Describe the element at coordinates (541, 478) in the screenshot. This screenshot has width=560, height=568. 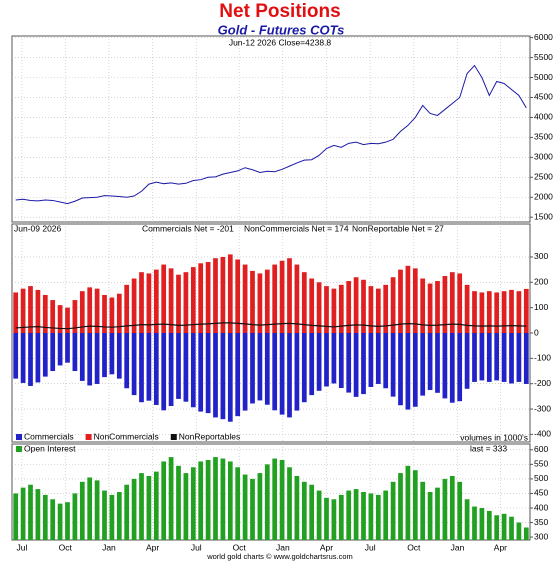
I see `y-tick-label: 500` at that location.